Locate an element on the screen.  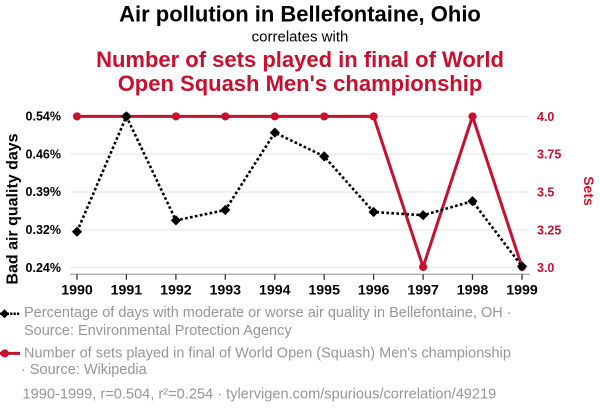
svg-text: Sets is located at coordinates (589, 191).